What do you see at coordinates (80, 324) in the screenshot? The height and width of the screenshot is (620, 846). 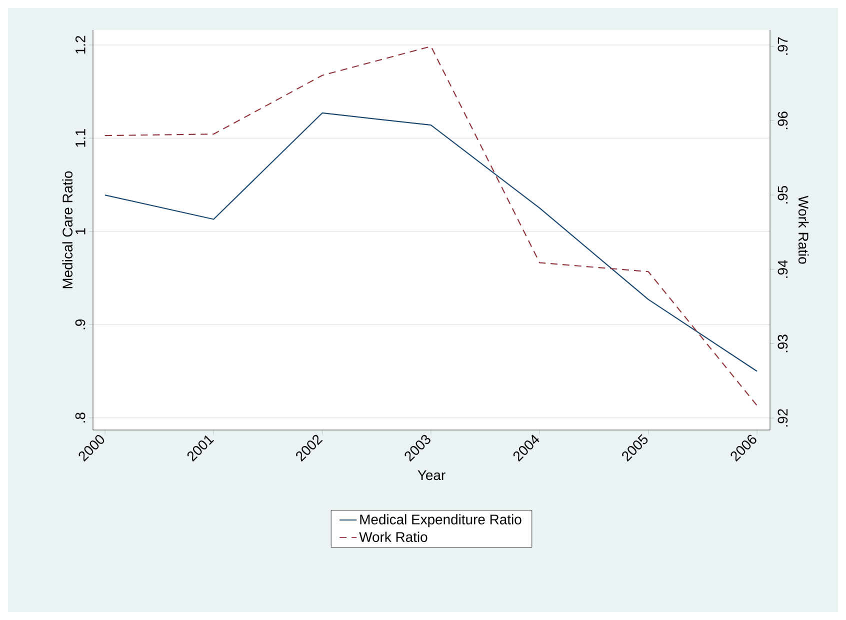 I see `y-tick-label: .9` at bounding box center [80, 324].